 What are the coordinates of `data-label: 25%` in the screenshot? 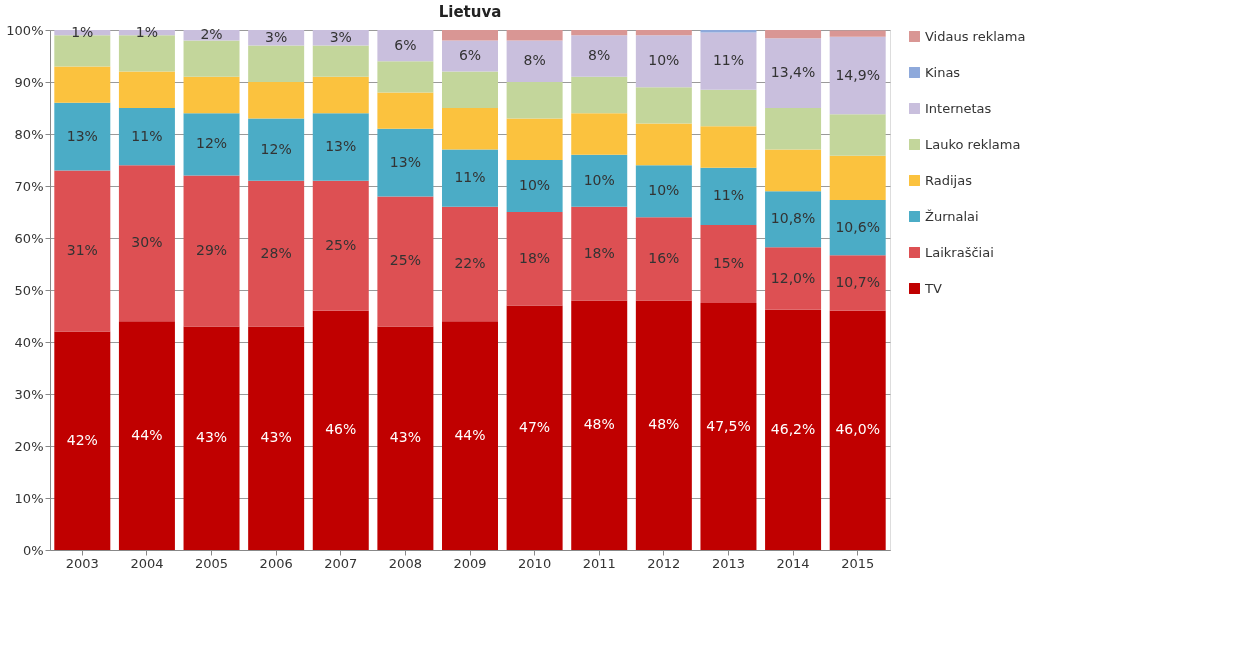 It's located at (341, 244).